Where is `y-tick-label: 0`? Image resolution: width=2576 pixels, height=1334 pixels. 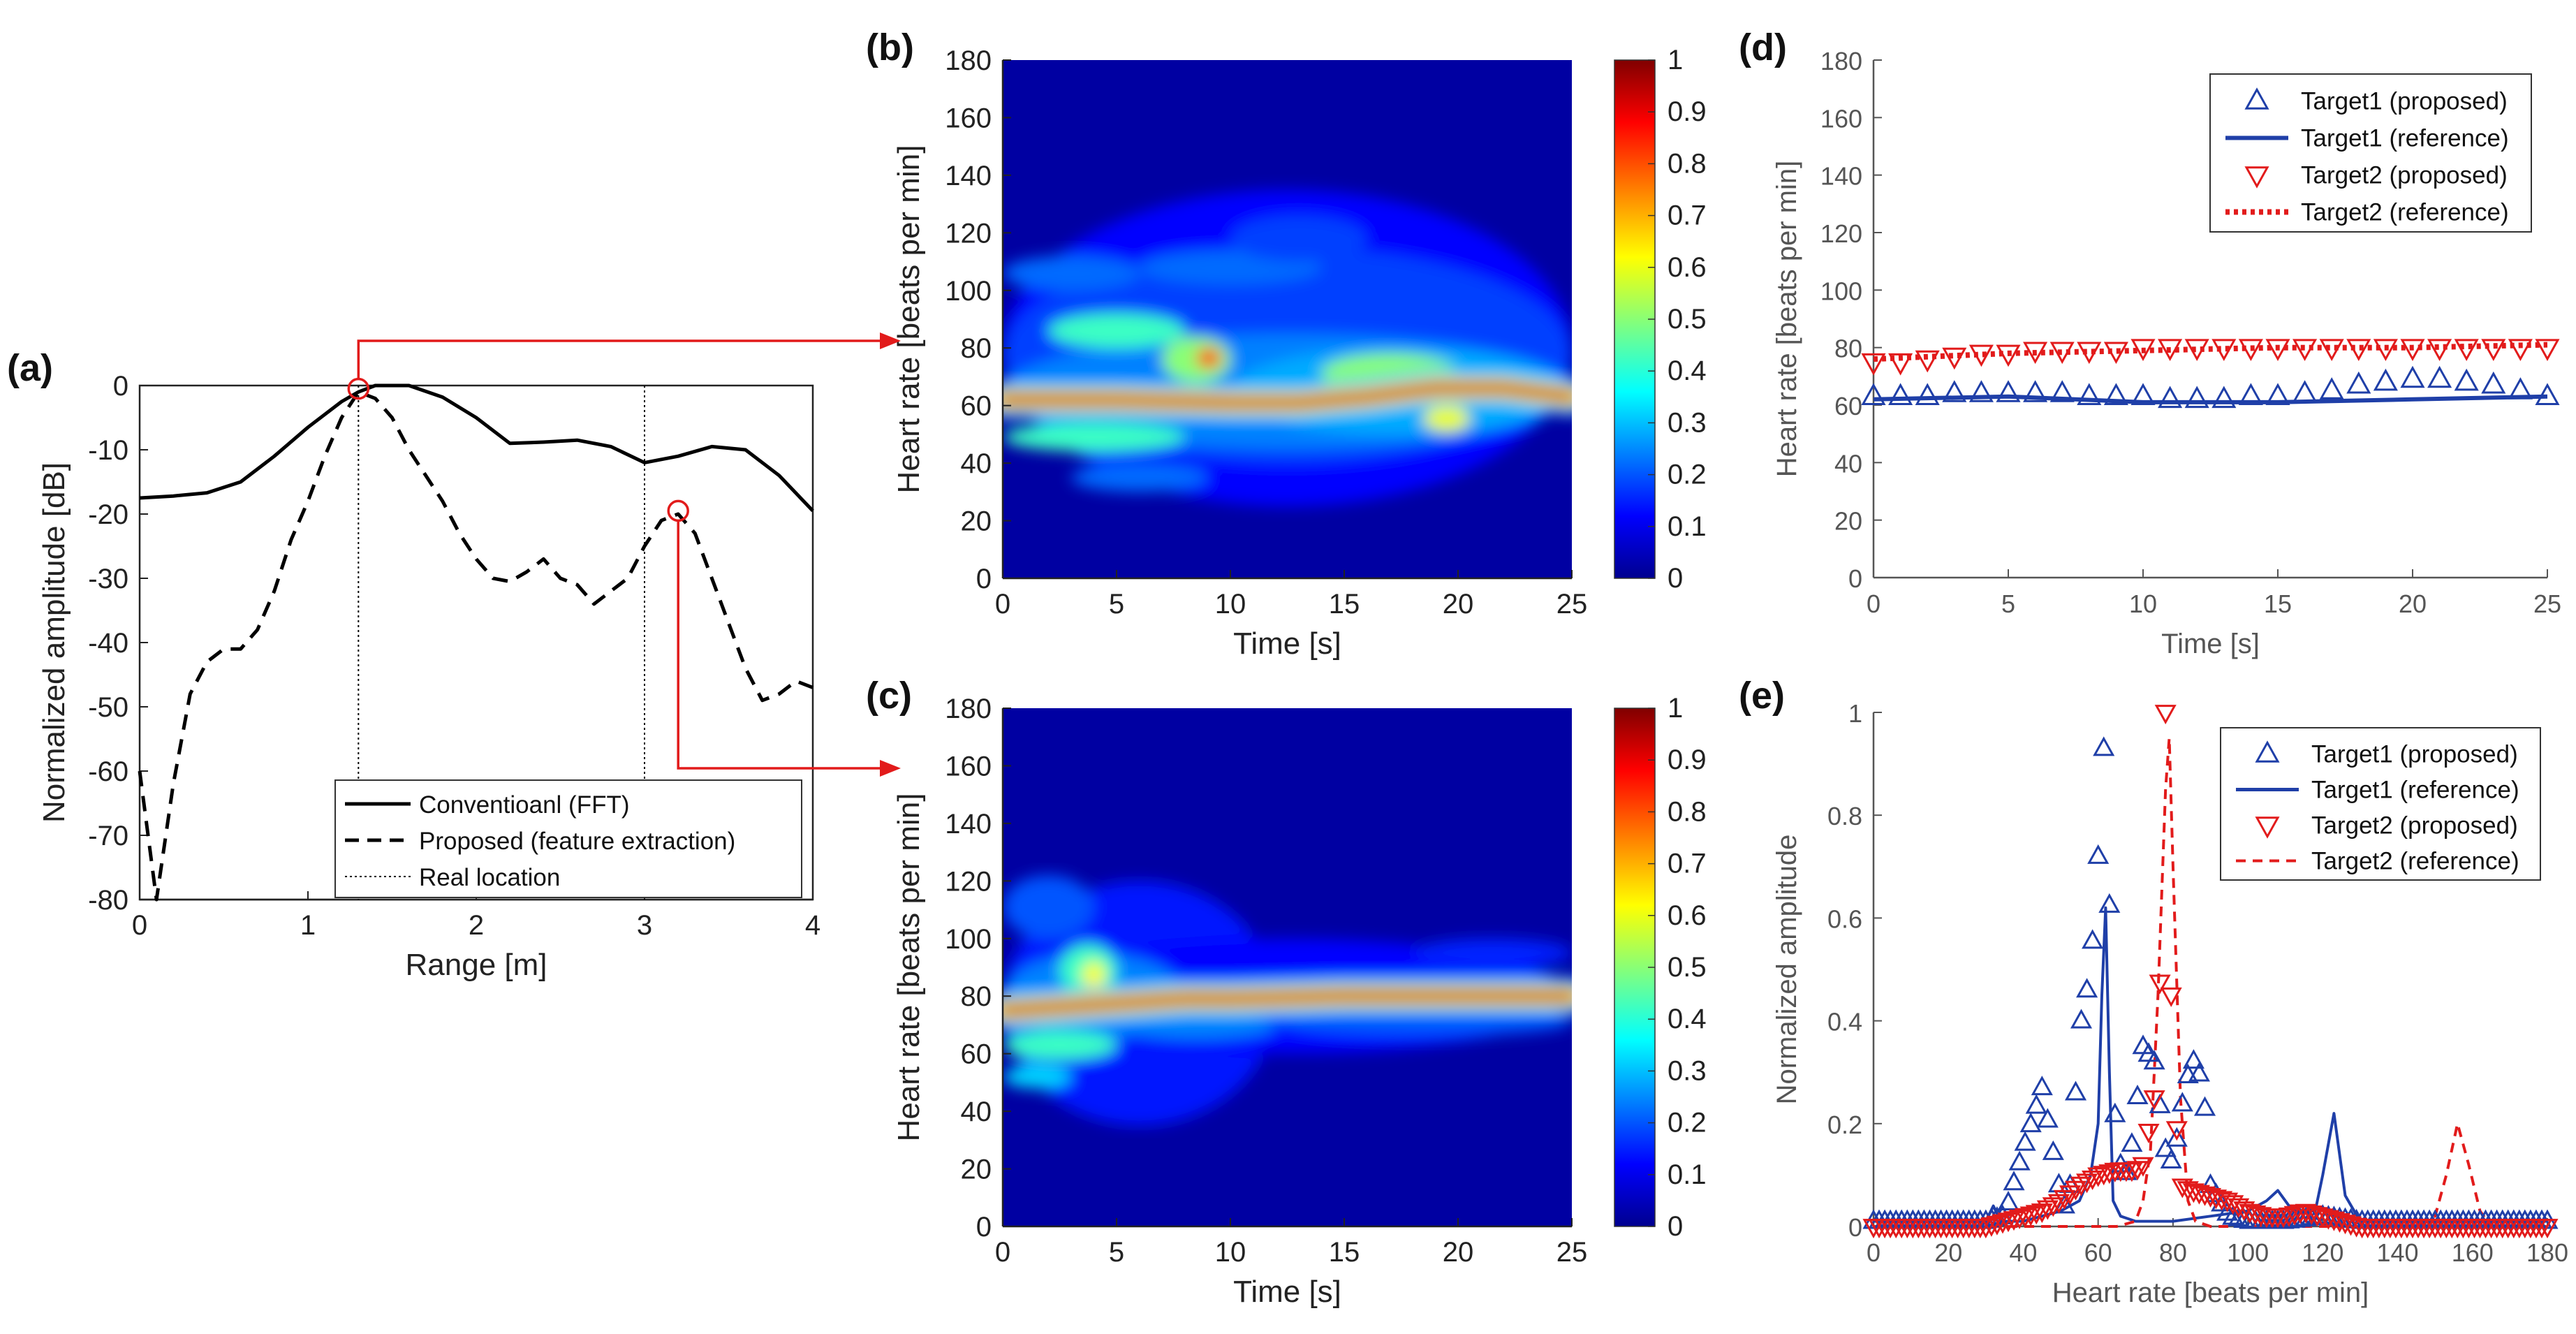
y-tick-label: 0 is located at coordinates (984, 579).